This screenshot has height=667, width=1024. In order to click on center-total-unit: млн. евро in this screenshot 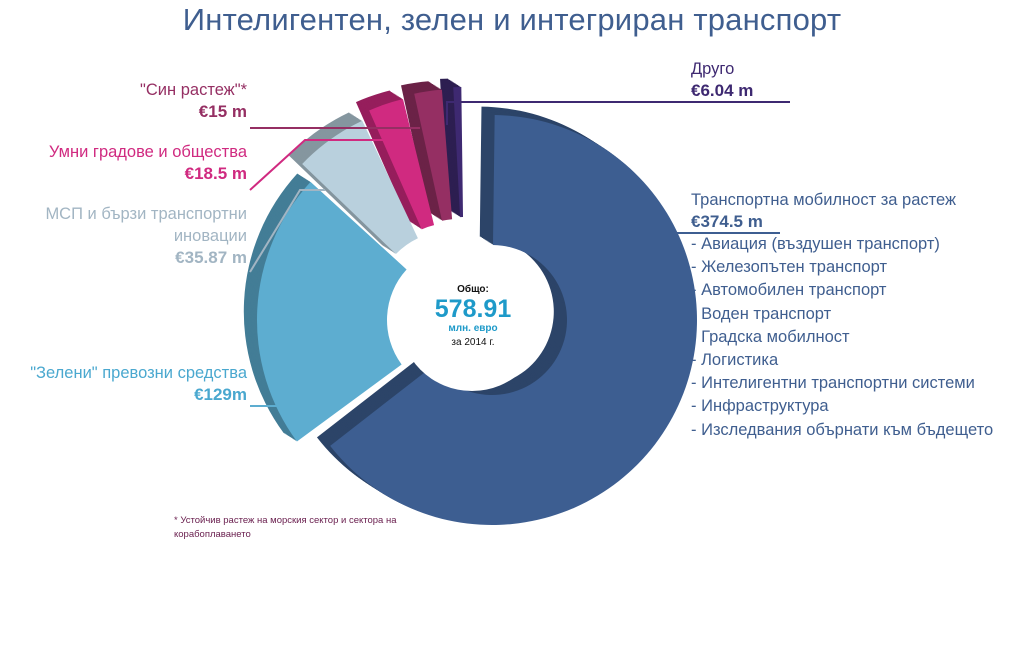, I will do `click(473, 328)`.